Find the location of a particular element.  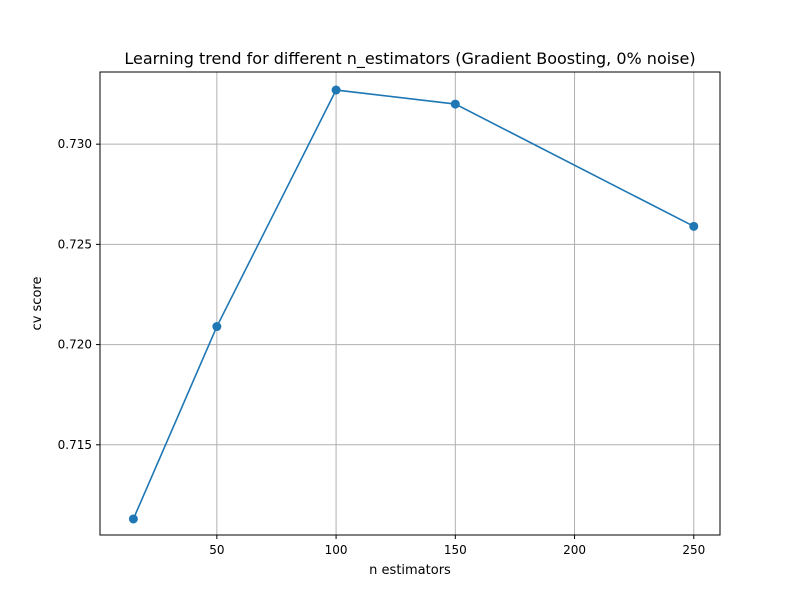

x-tick-label: 100 is located at coordinates (336, 550).